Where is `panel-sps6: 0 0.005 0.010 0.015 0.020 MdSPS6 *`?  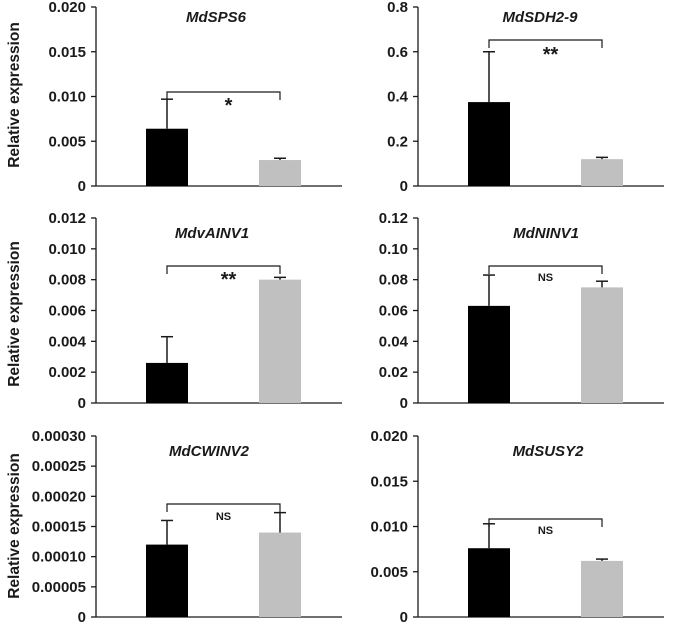
panel-sps6: 0 0.005 0.010 0.015 0.020 MdSPS6 * is located at coordinates (195, 97).